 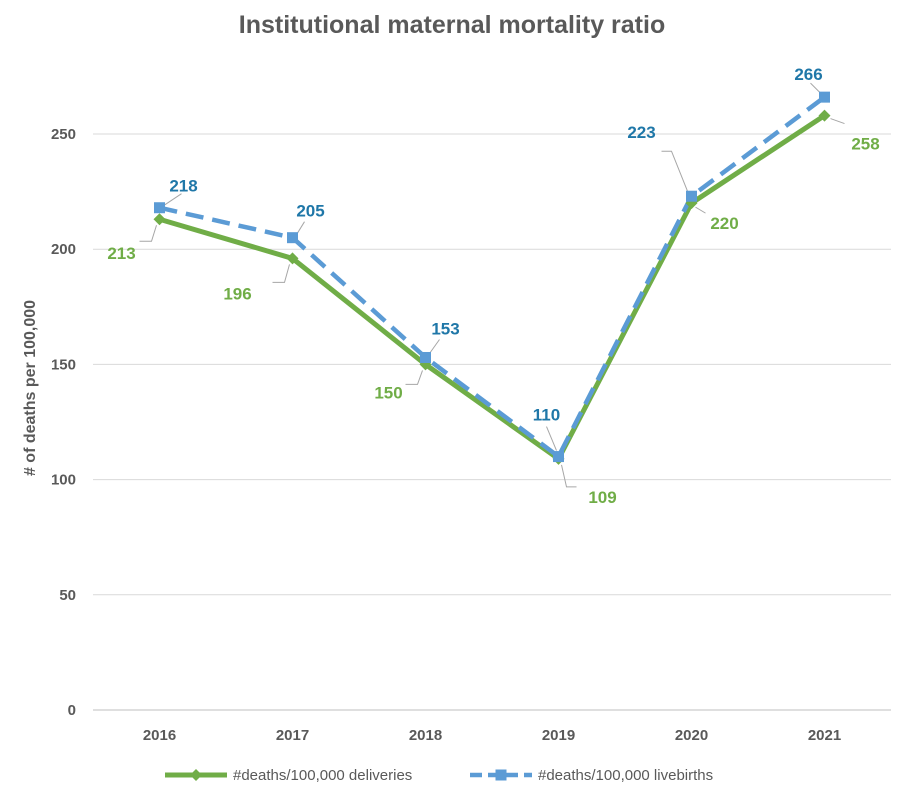 I want to click on data-label: 109, so click(x=602, y=497).